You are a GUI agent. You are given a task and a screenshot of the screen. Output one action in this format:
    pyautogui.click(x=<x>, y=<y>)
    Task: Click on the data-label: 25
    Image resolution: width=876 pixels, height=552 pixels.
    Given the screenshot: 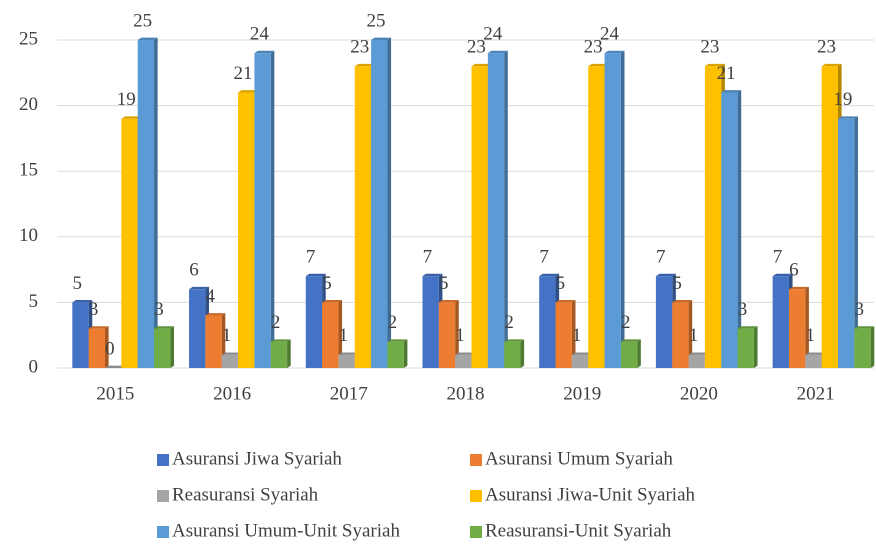 What is the action you would take?
    pyautogui.click(x=142, y=20)
    